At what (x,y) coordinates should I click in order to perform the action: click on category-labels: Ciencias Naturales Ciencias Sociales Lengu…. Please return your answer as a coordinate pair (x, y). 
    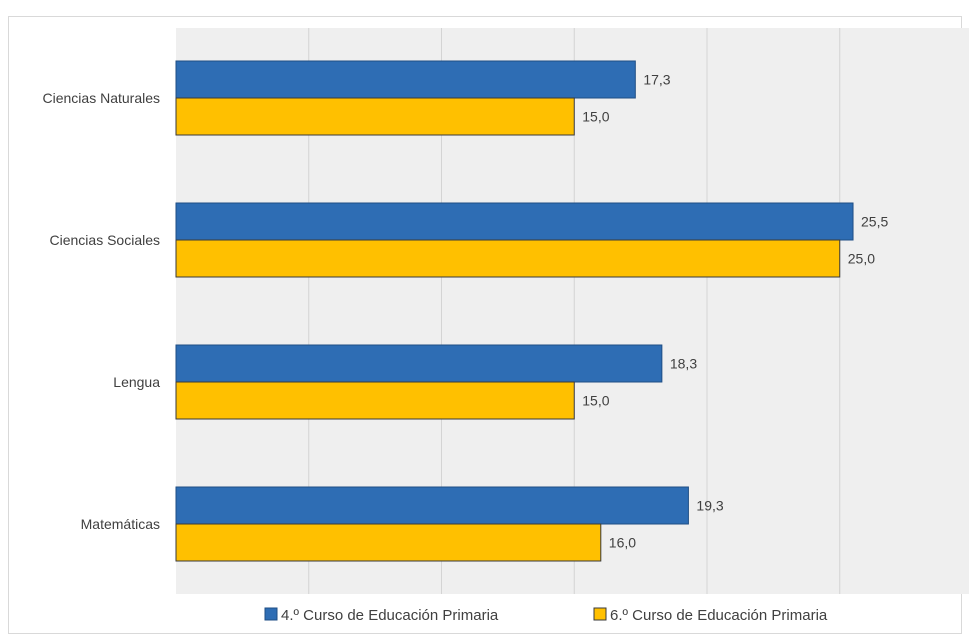
    Looking at the image, I should click on (102, 311).